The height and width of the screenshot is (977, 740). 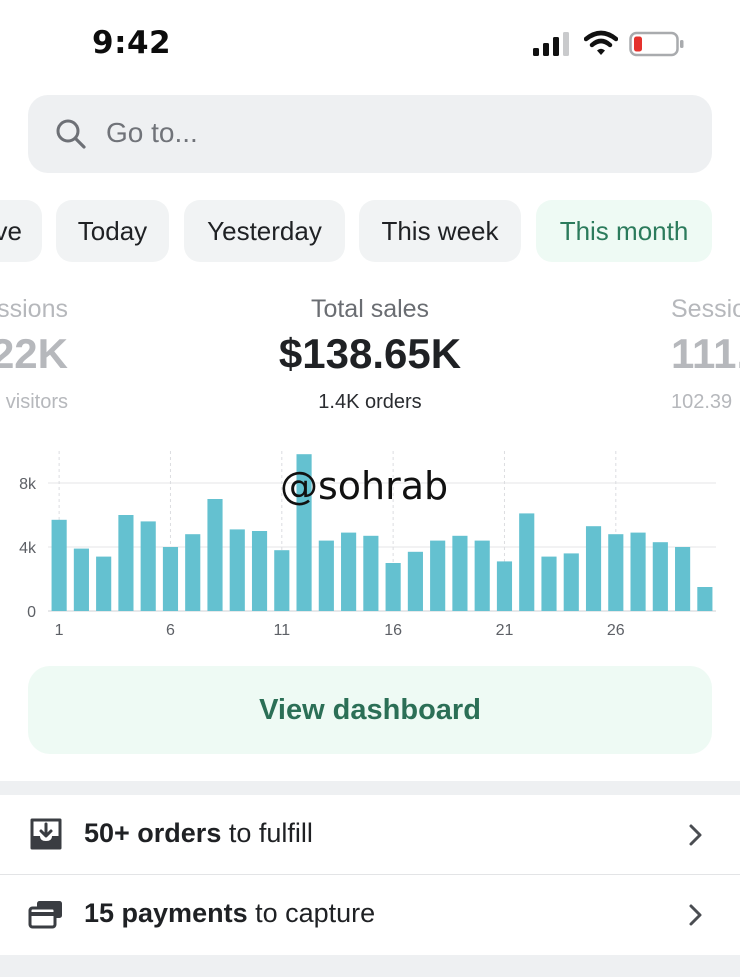 I want to click on task-row-payments: 15 payments to capture, so click(x=370, y=915).